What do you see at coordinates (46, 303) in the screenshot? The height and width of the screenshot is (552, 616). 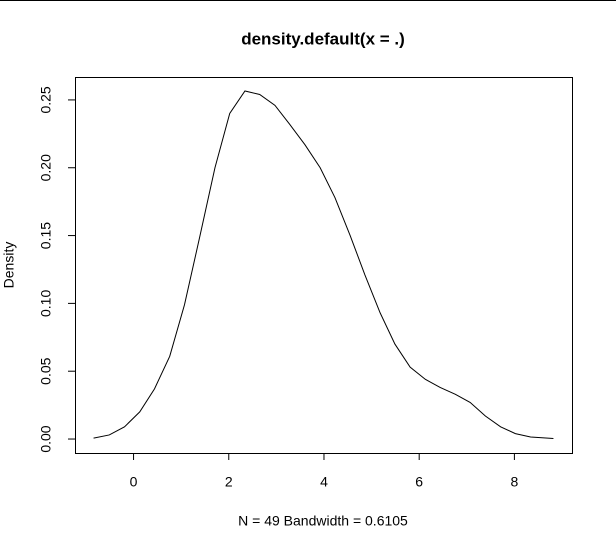 I see `y-tick-label: 0.10` at bounding box center [46, 303].